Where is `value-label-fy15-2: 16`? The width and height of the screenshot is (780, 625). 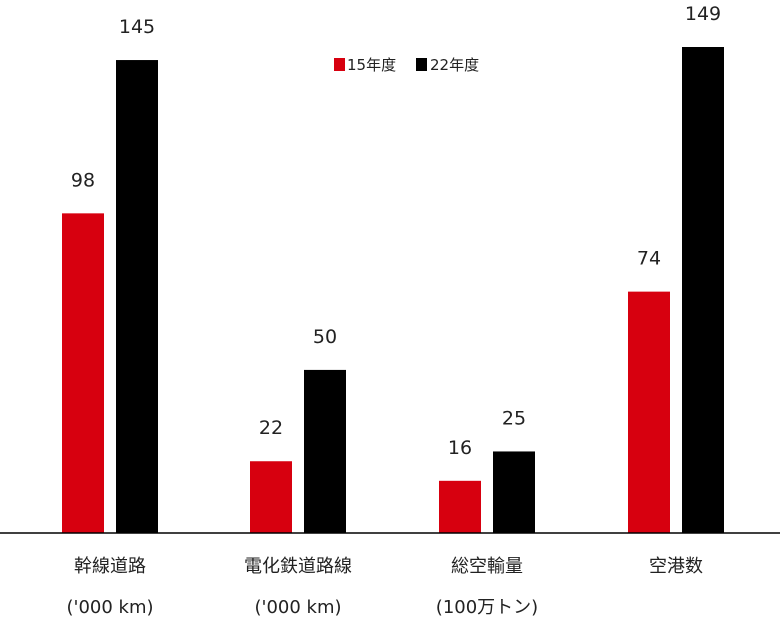 value-label-fy15-2: 16 is located at coordinates (460, 448).